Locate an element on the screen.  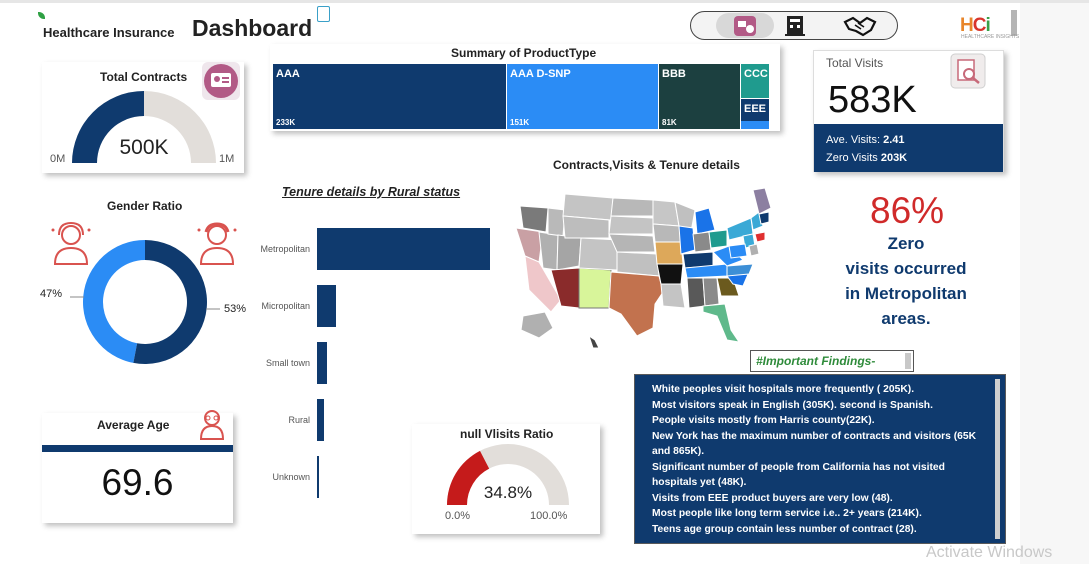
donut-segment-female is located at coordinates (114, 301).